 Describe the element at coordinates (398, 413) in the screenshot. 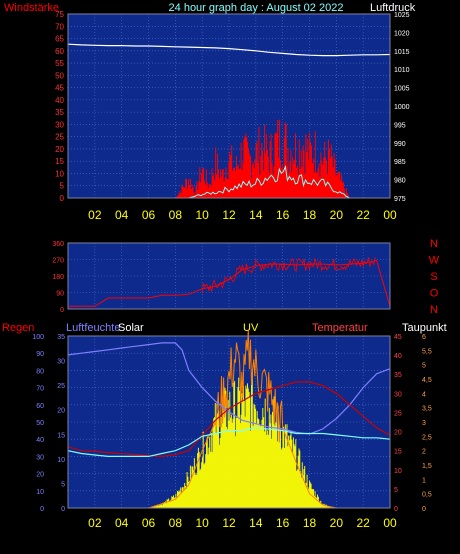

I see `temp-tick-label: 25` at that location.